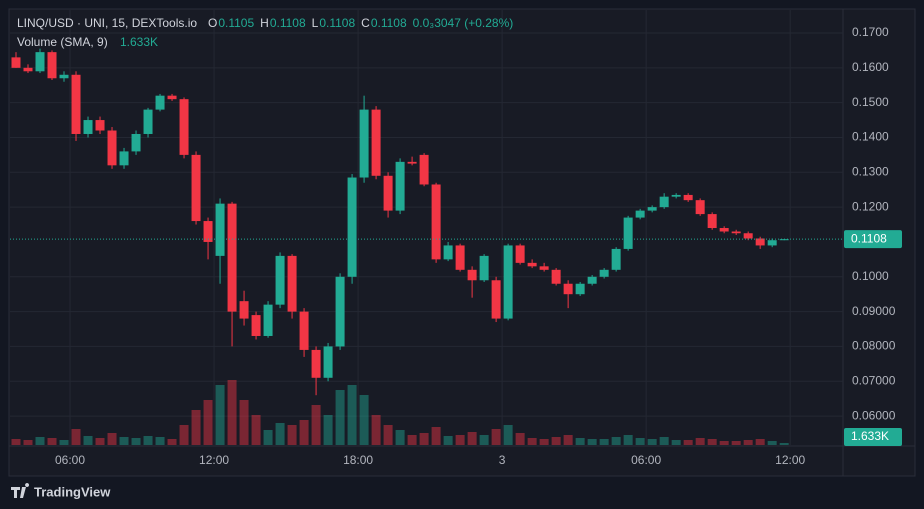  I want to click on y-tick-label: 0.1600, so click(870, 67).